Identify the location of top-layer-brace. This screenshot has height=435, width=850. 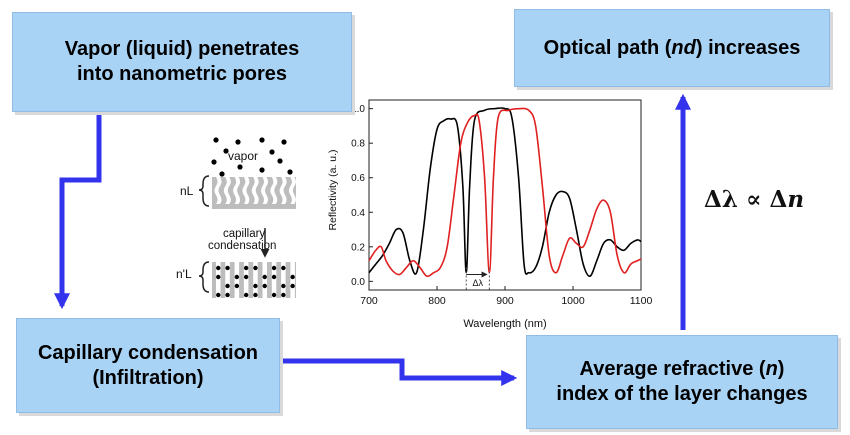
(204, 191).